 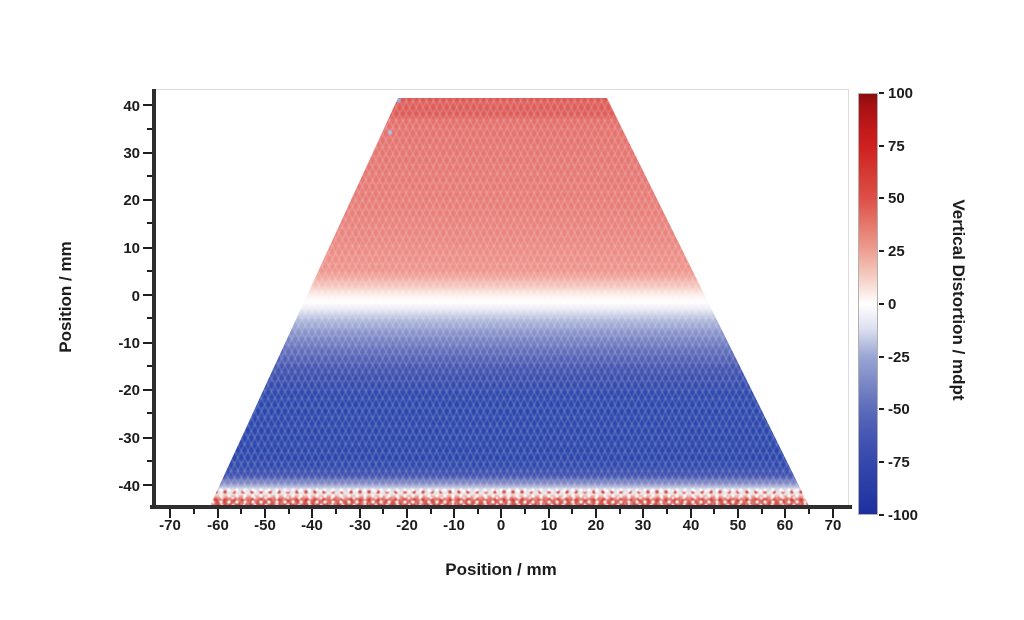 I want to click on x-tick-label: -10, so click(x=454, y=525).